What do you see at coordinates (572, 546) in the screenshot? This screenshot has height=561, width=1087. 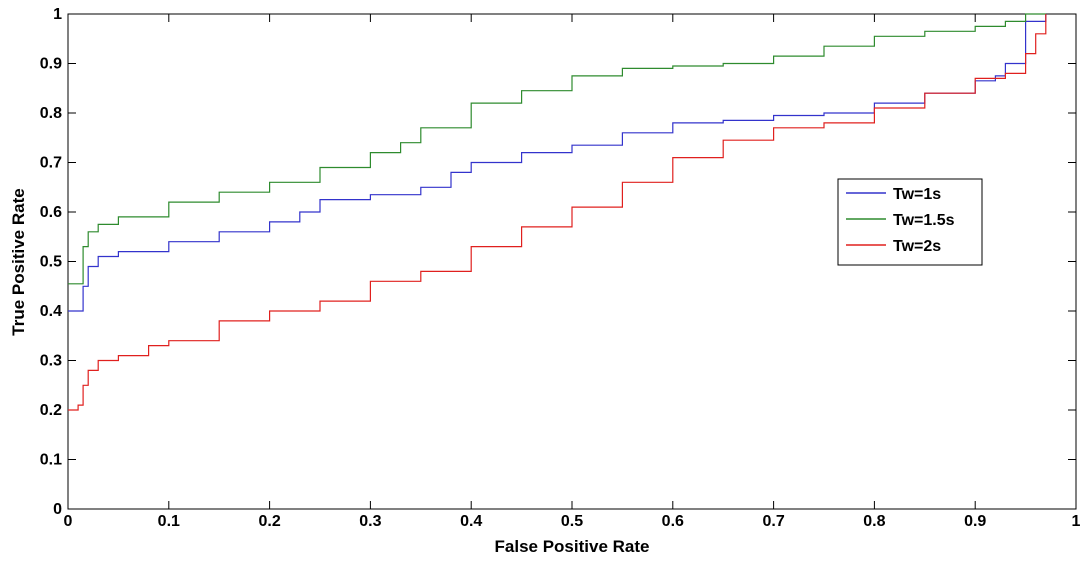 I see `x-axis-label: False Positive Rate` at bounding box center [572, 546].